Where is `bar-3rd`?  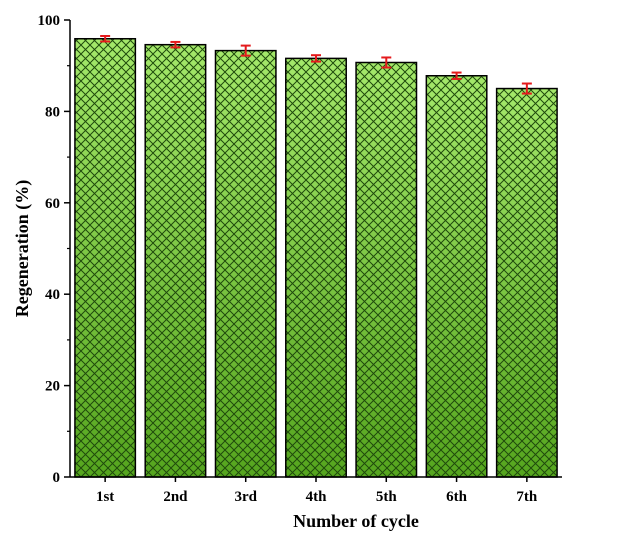
bar-3rd is located at coordinates (245, 263).